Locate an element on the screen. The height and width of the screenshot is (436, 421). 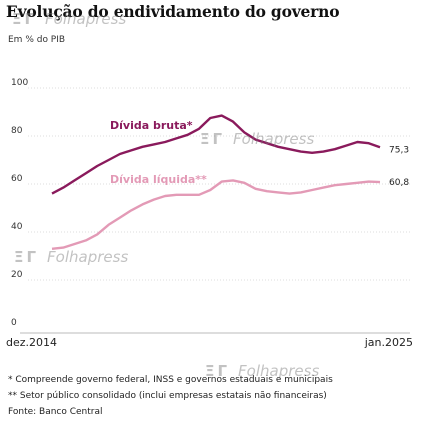
chart-subtitle: Em % do PIB is located at coordinates (37, 40).